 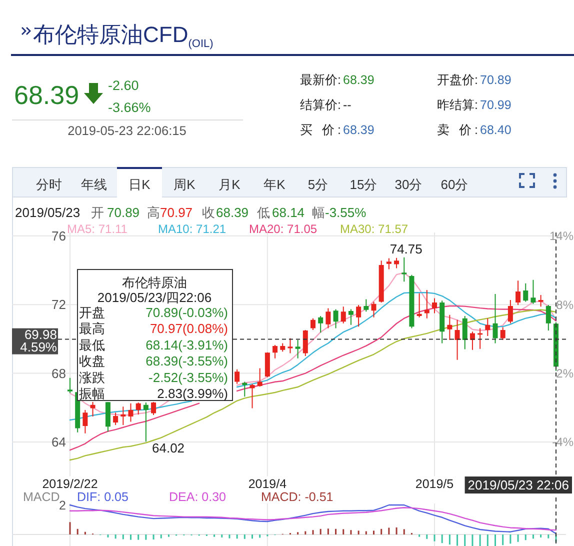 What do you see at coordinates (187, 361) in the screenshot?
I see `annotation: 68.39(-3.55%)` at bounding box center [187, 361].